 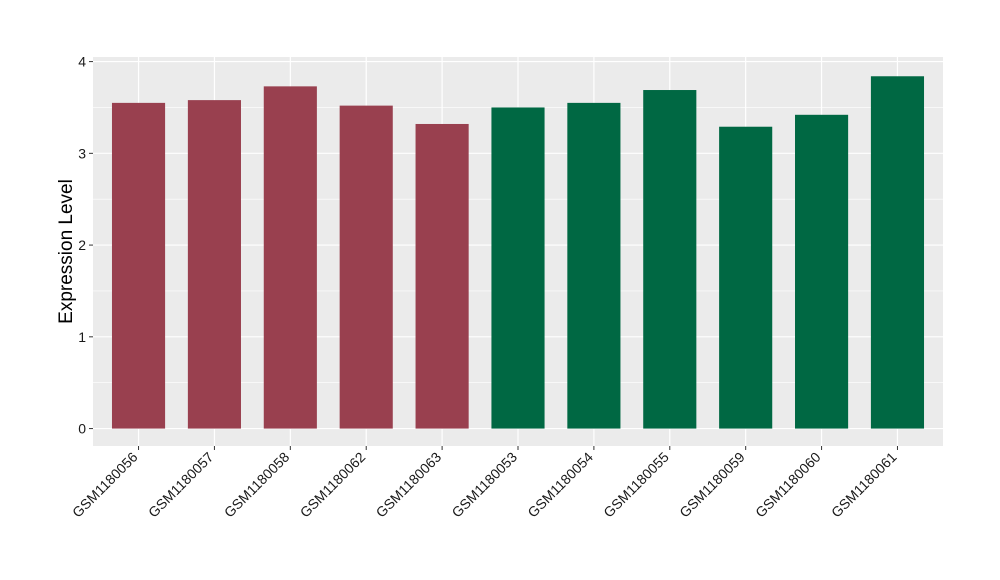 What do you see at coordinates (82, 337) in the screenshot?
I see `y-tick-label: 1` at bounding box center [82, 337].